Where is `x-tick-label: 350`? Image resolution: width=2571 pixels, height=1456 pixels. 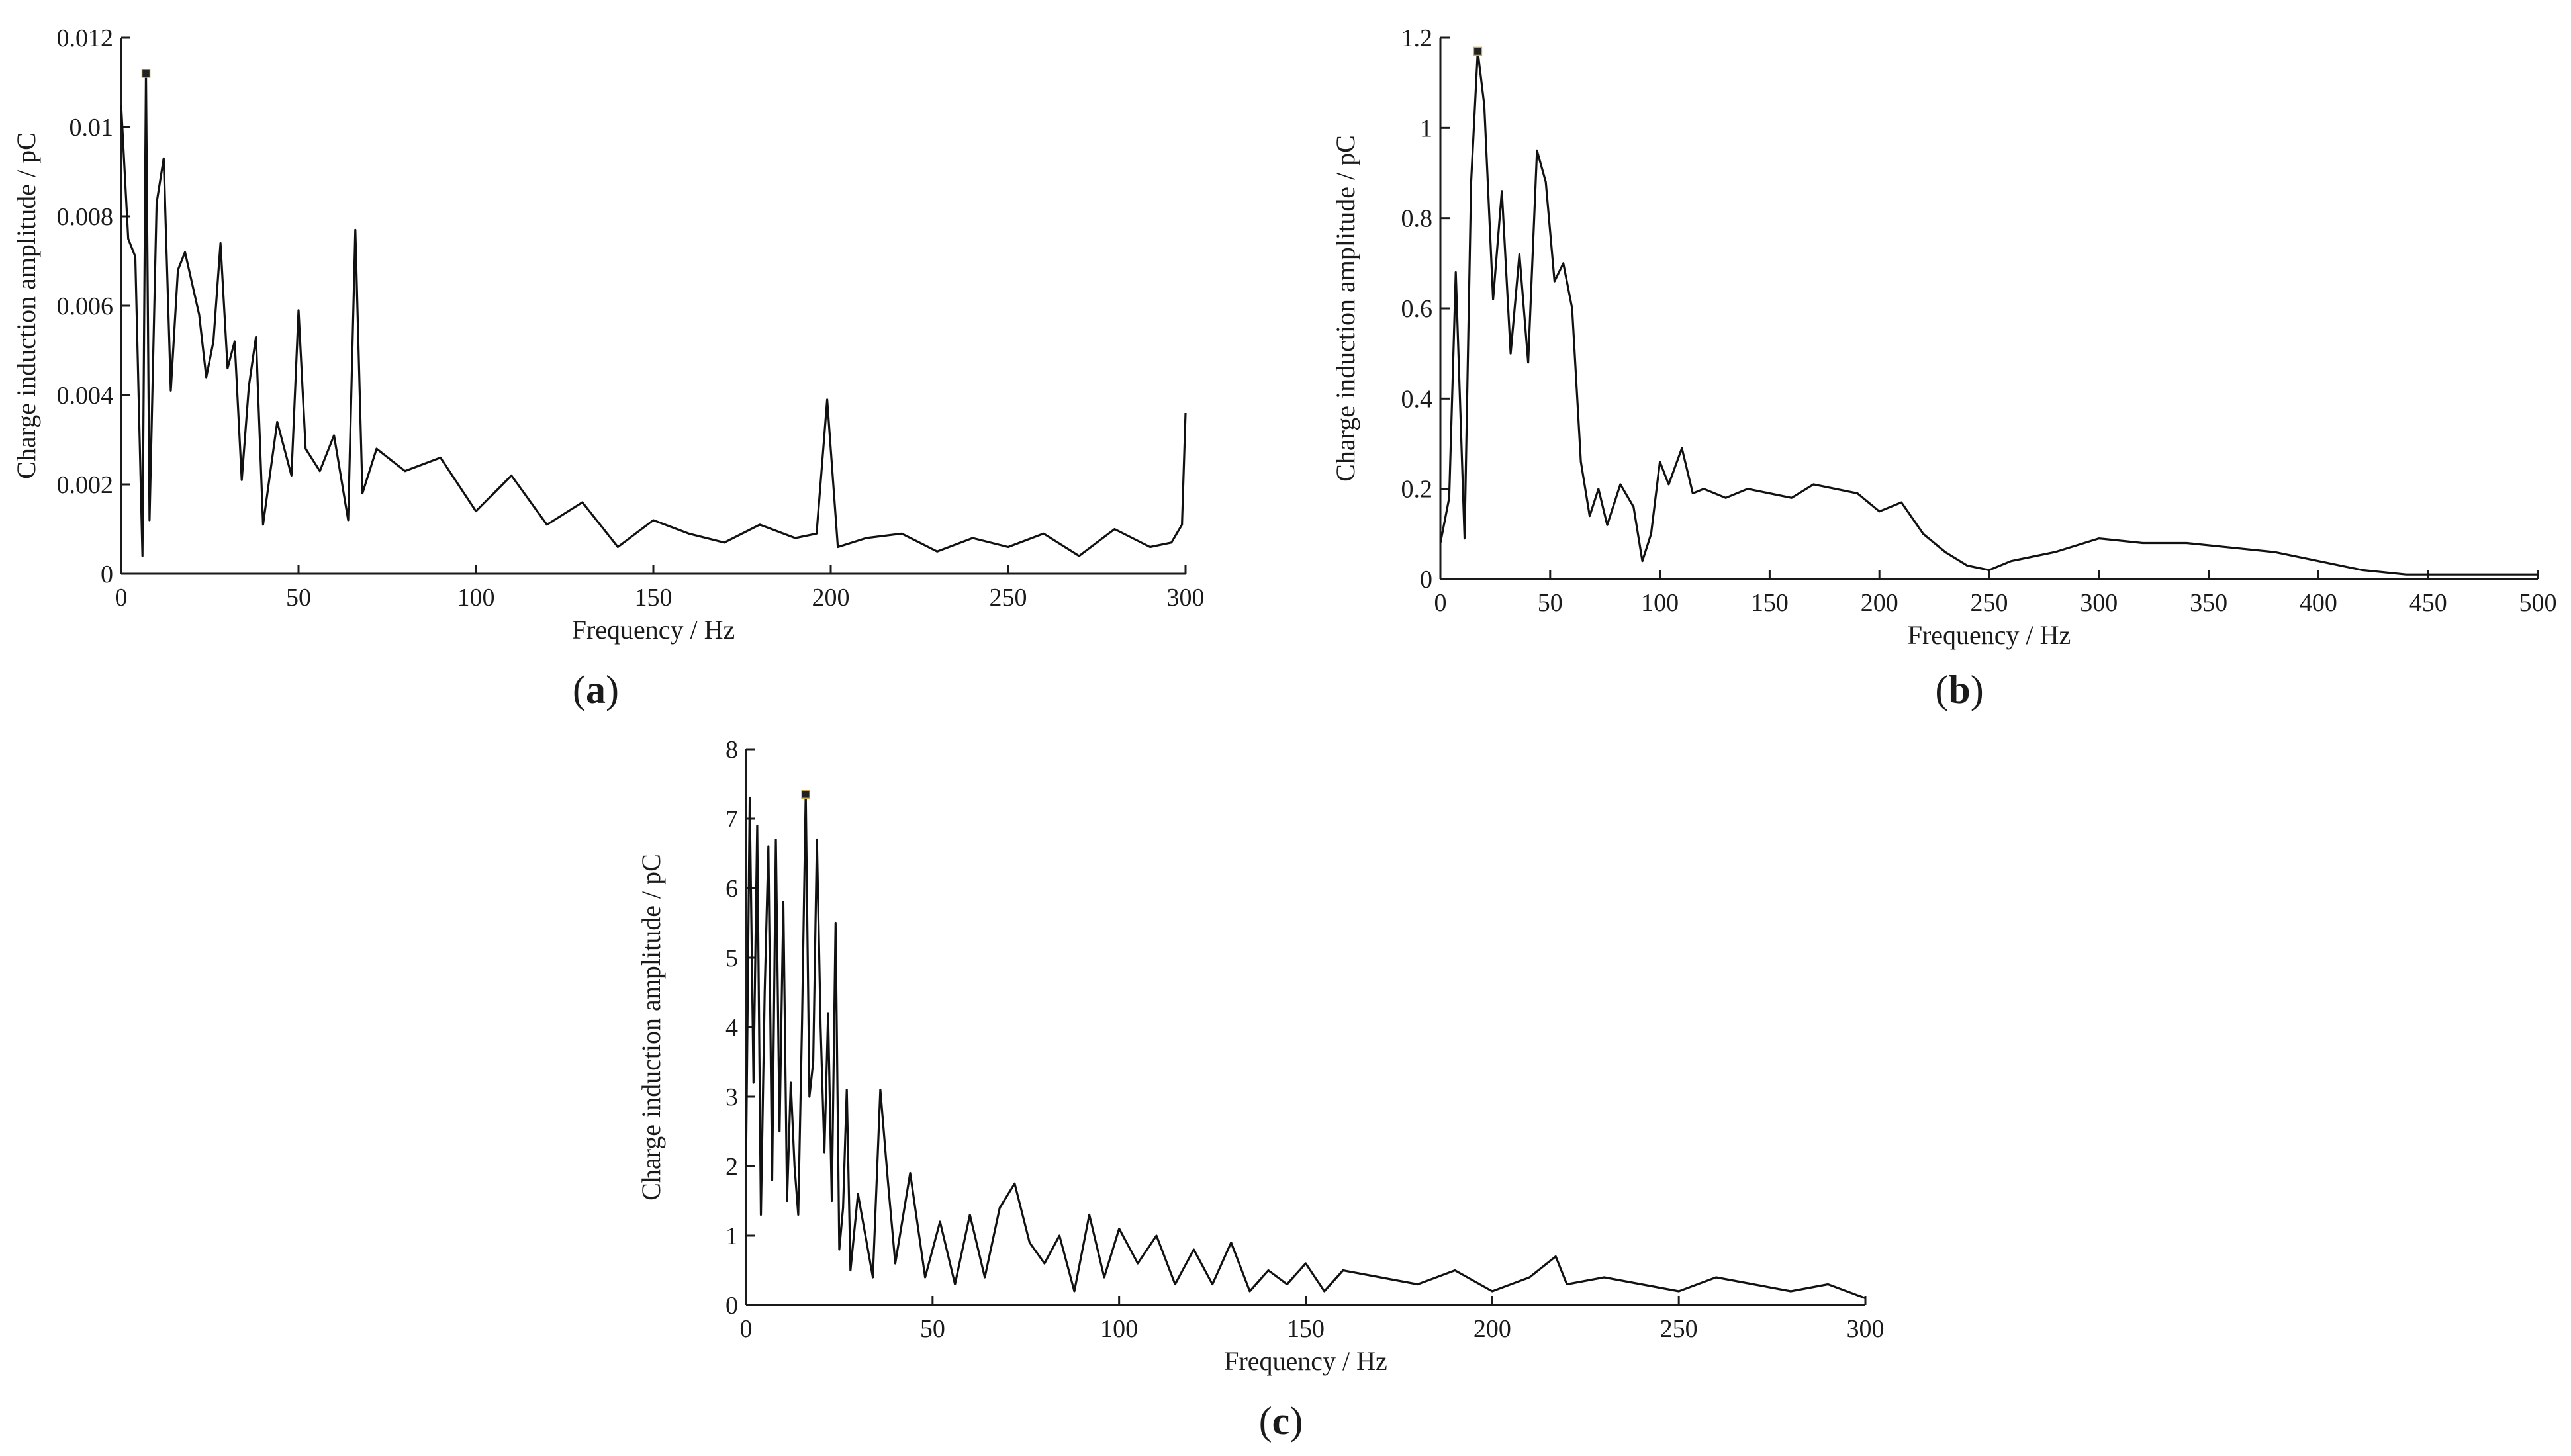
x-tick-label: 350 is located at coordinates (2208, 603).